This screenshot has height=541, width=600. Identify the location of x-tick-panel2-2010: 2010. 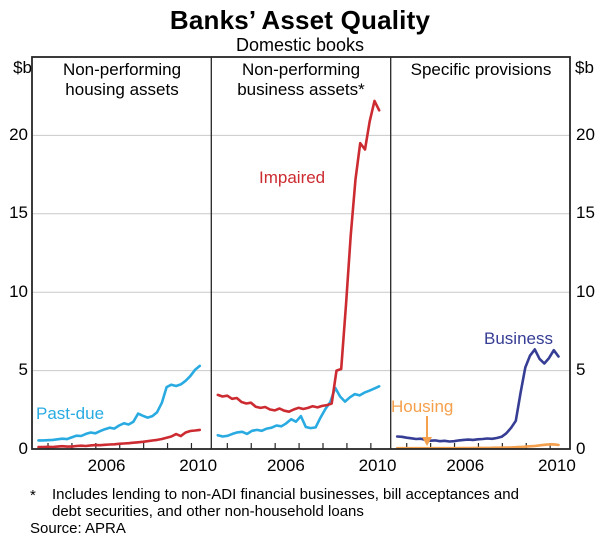
(377, 465).